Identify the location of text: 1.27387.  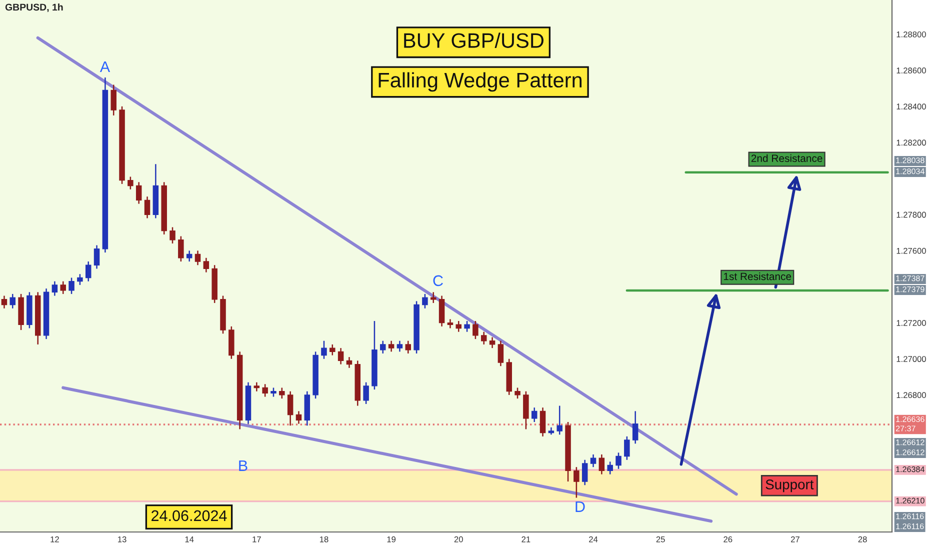
(910, 278).